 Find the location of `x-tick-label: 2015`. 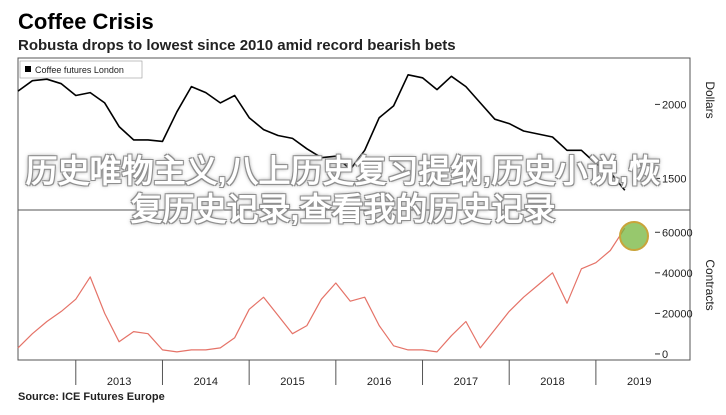

x-tick-label: 2015 is located at coordinates (292, 382).